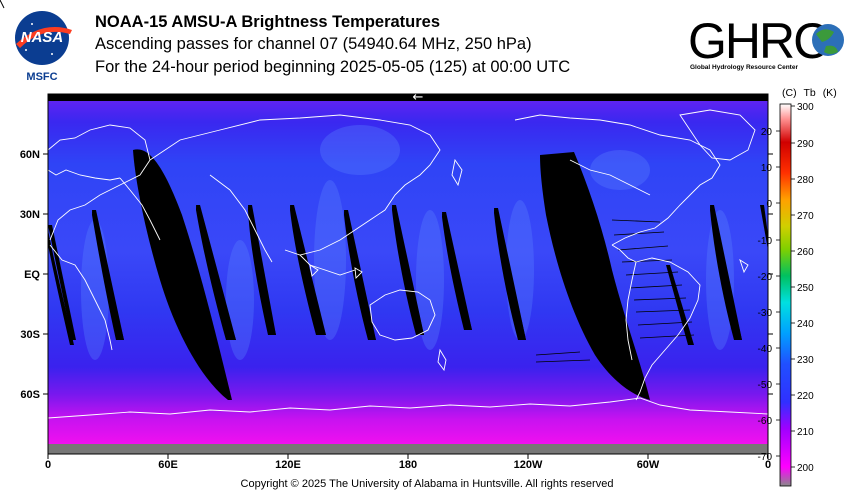 This screenshot has height=502, width=854. What do you see at coordinates (648, 465) in the screenshot?
I see `lon-label-60w: 60W` at bounding box center [648, 465].